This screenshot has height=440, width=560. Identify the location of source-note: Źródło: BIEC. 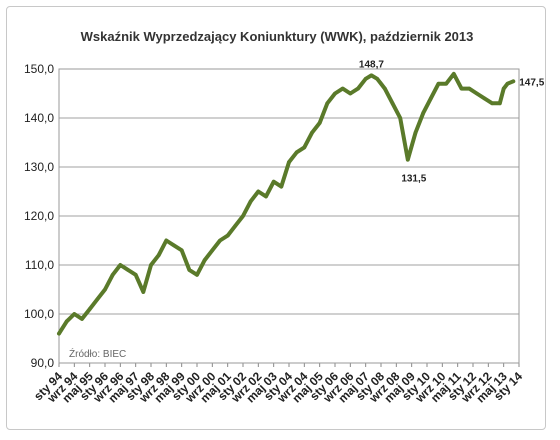
(97, 353).